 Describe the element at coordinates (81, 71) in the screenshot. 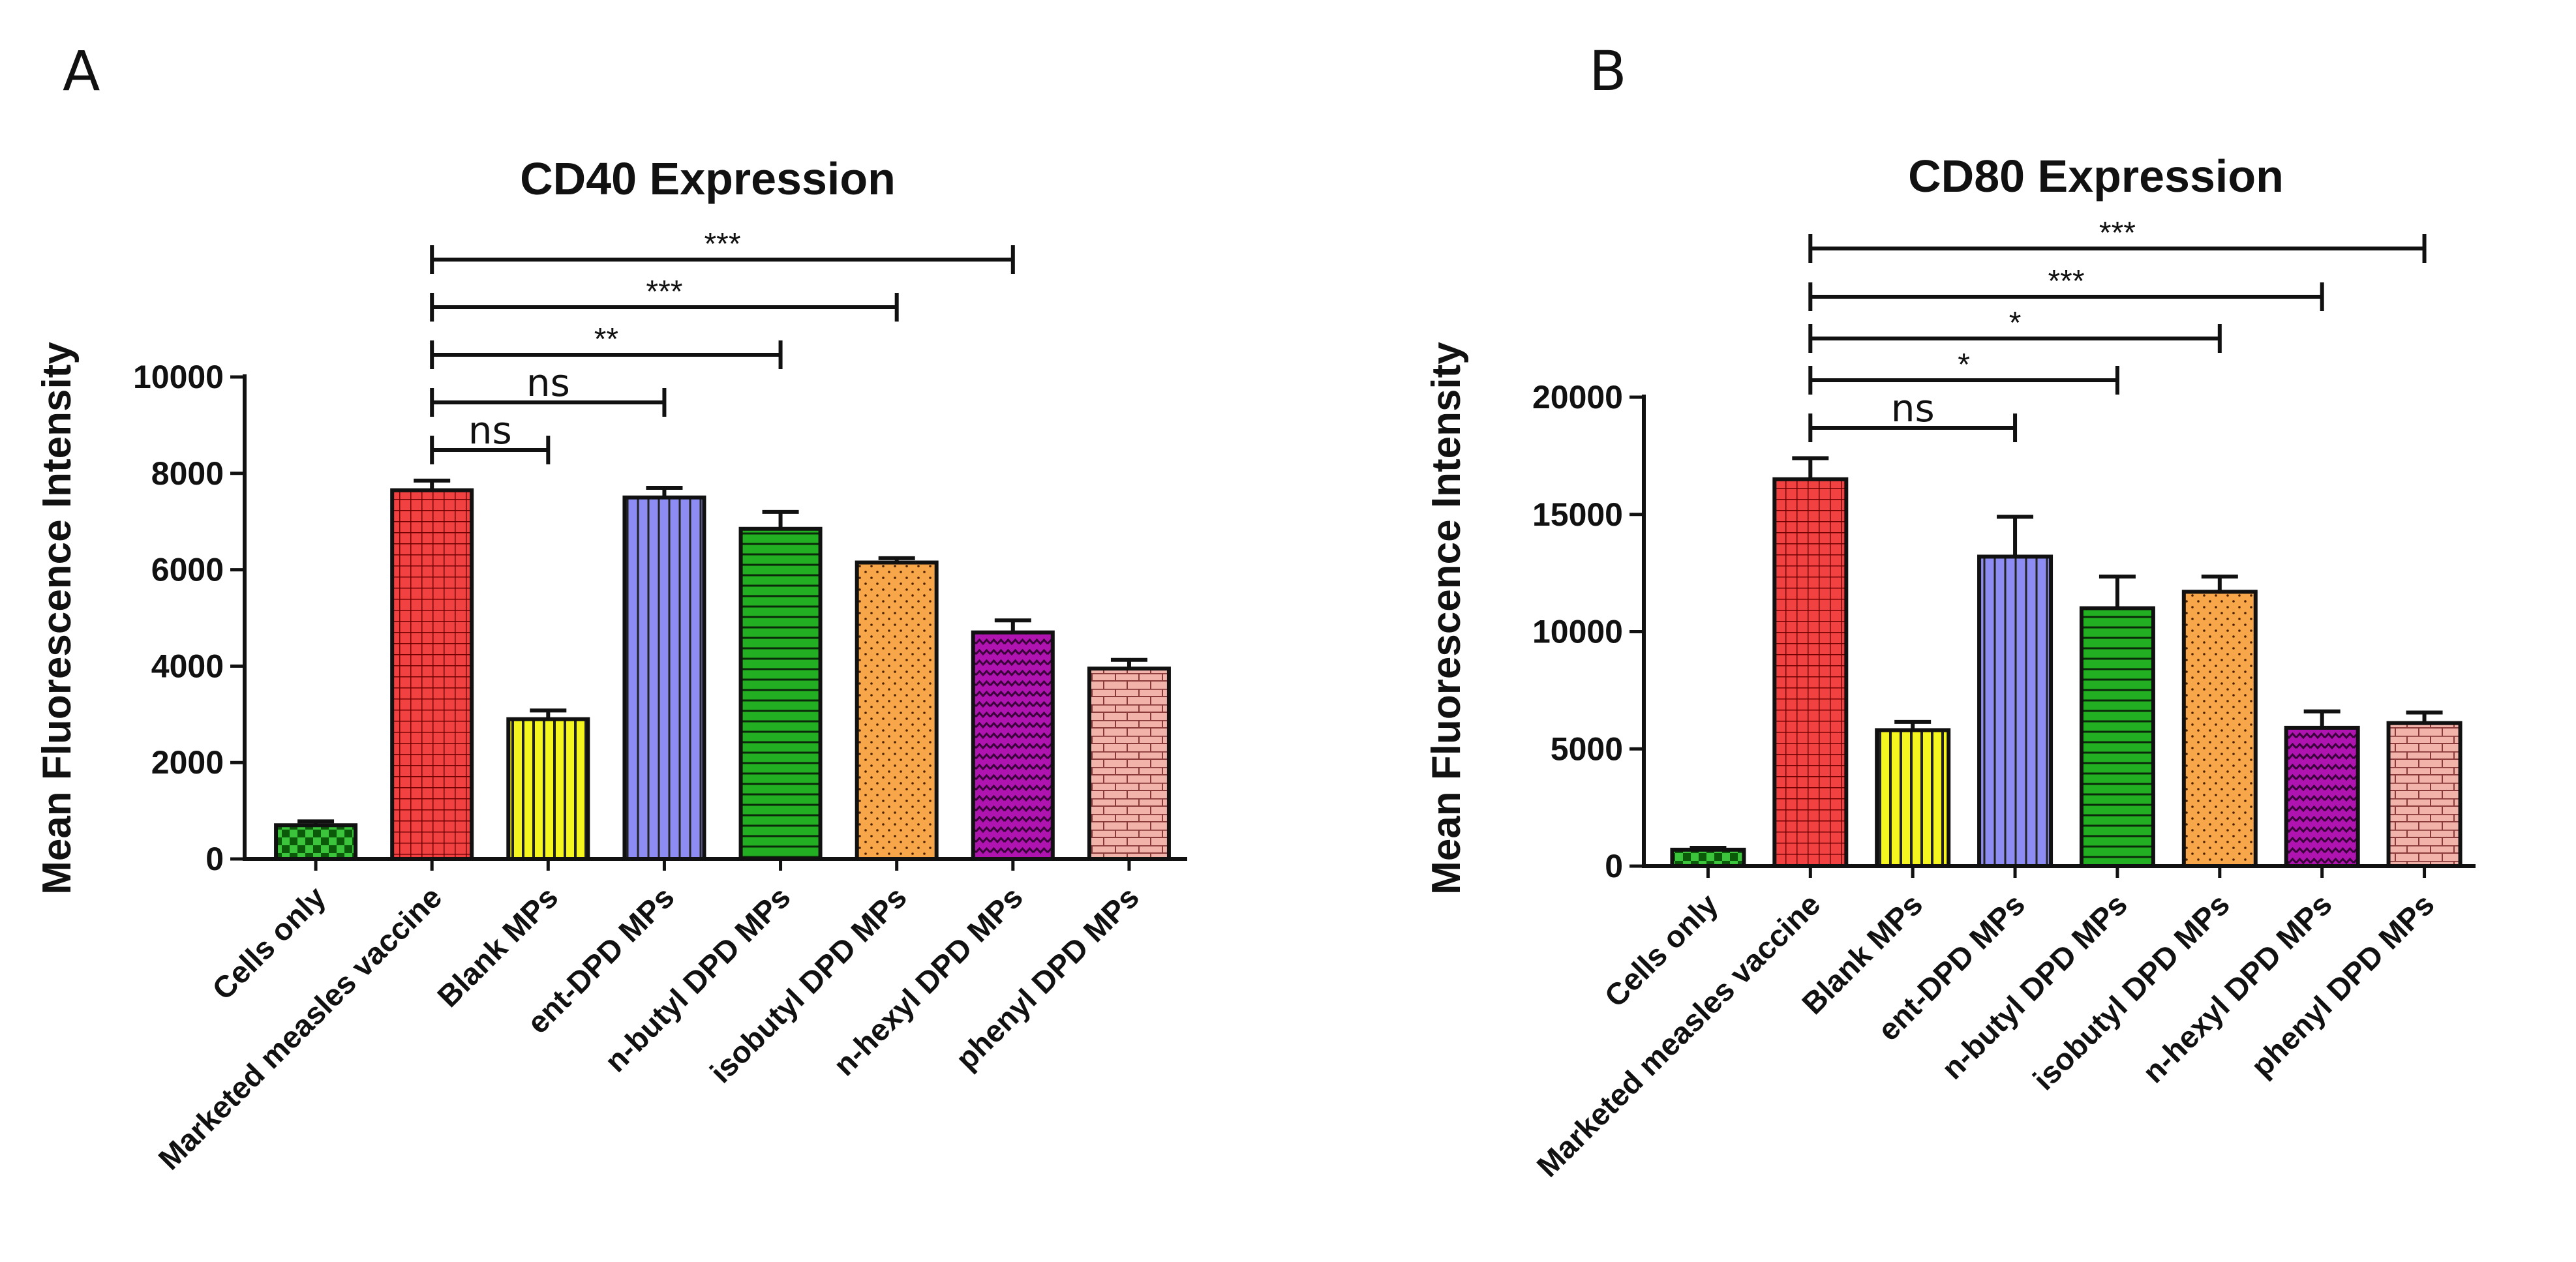

I see `panel-a-letter: A` at that location.